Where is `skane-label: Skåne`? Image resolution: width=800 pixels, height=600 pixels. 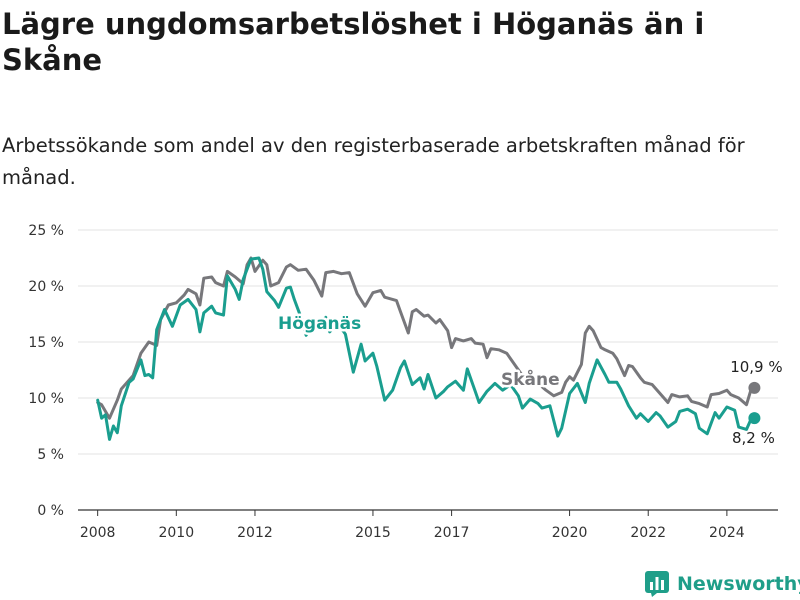 skane-label: Skåne is located at coordinates (530, 379).